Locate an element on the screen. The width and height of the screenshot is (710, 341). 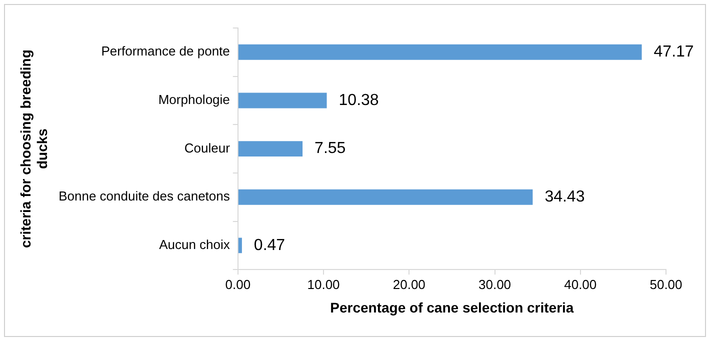
y-tick-label: Couleur is located at coordinates (207, 148).